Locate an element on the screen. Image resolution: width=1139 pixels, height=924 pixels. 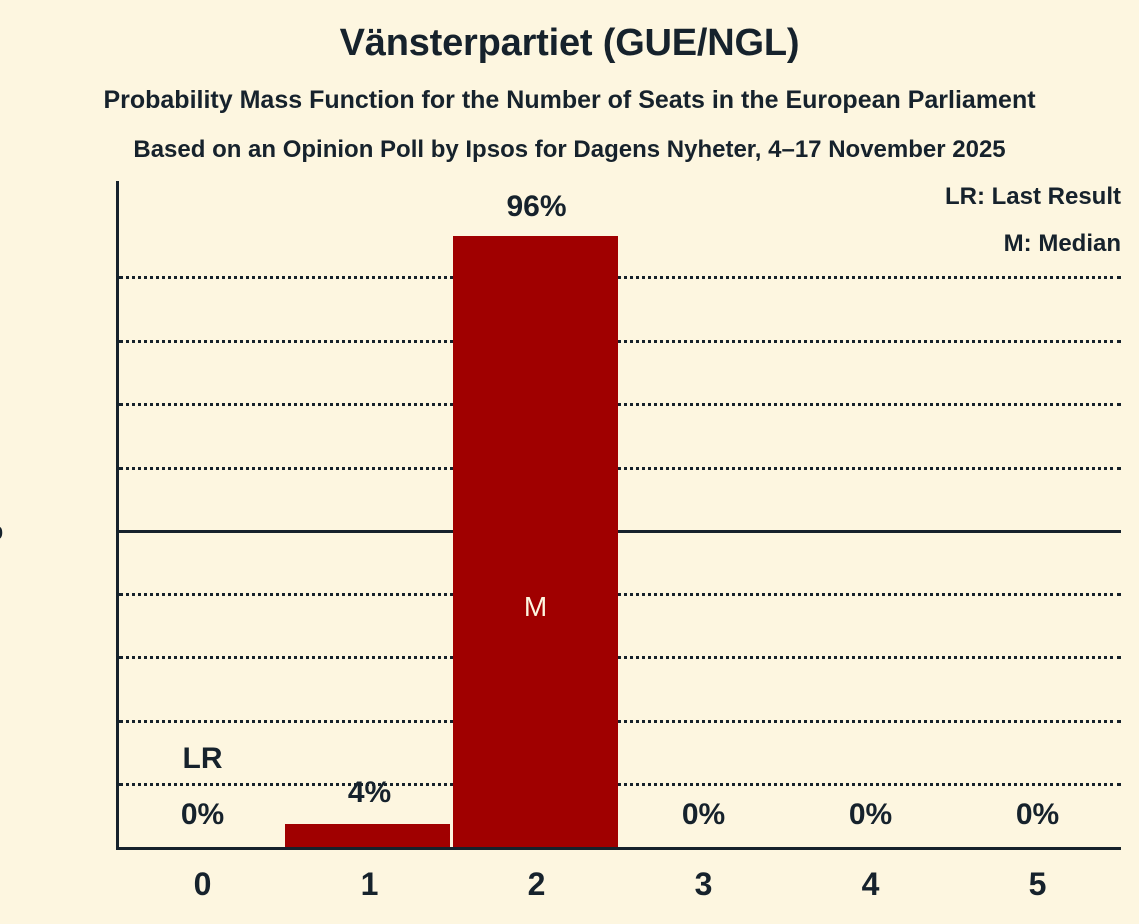
x-axis-tick-label-2: 2 is located at coordinates (536, 884).